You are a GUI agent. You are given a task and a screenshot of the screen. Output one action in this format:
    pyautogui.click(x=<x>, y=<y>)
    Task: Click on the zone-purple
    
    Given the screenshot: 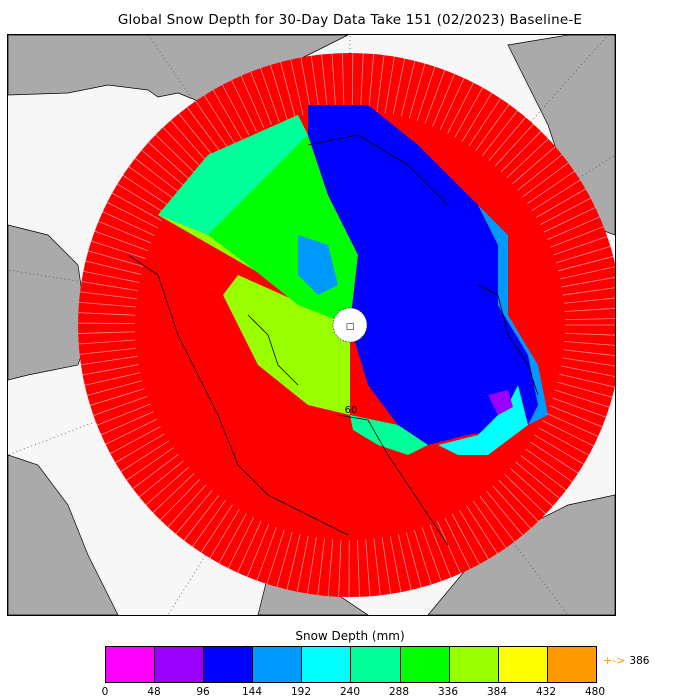 What is the action you would take?
    pyautogui.click(x=500, y=402)
    